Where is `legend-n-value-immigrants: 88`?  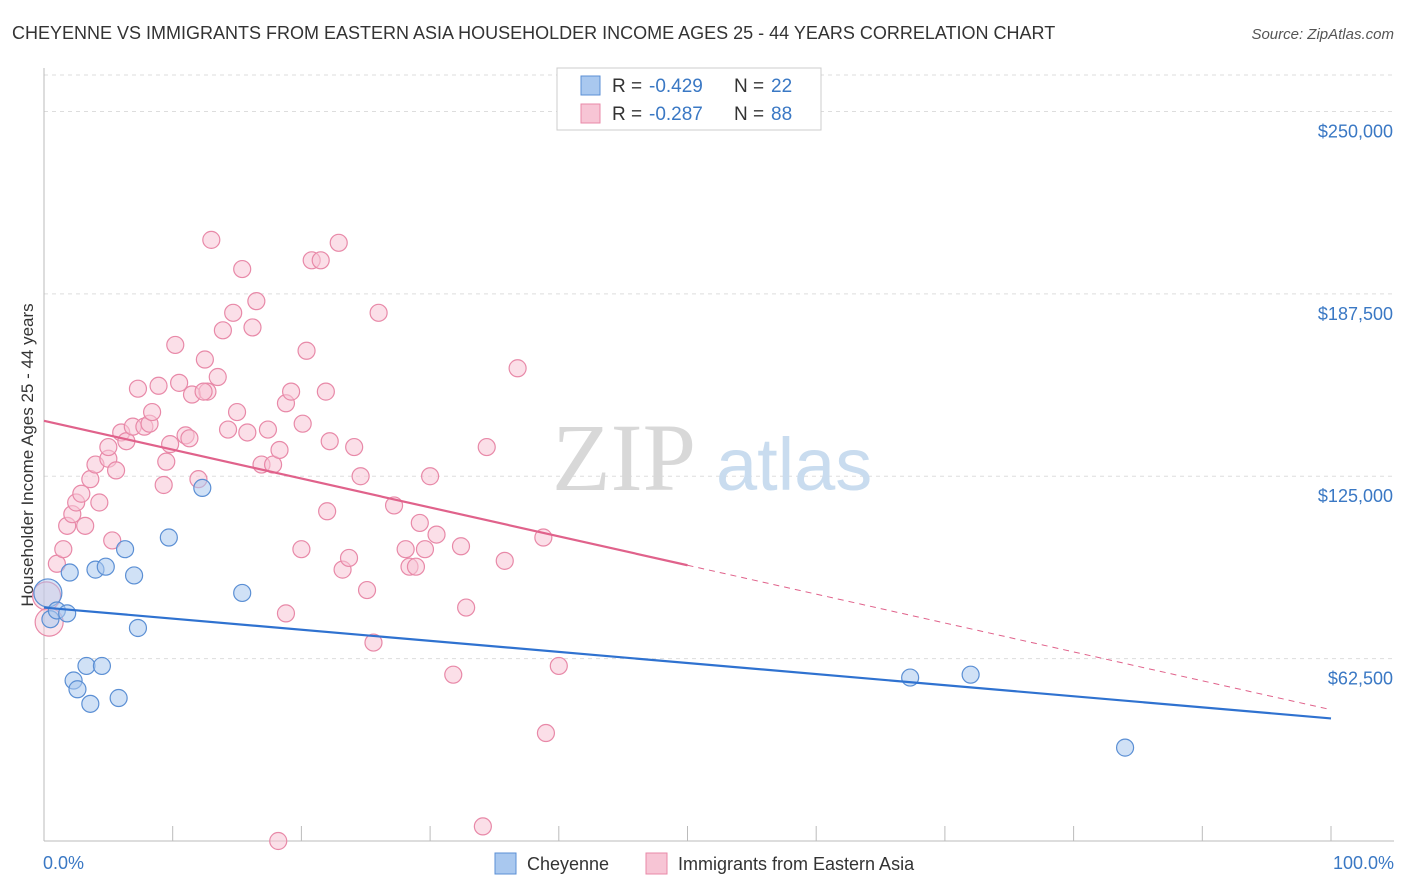
legend-n-value-immigrants: 88 is located at coordinates (781, 114).